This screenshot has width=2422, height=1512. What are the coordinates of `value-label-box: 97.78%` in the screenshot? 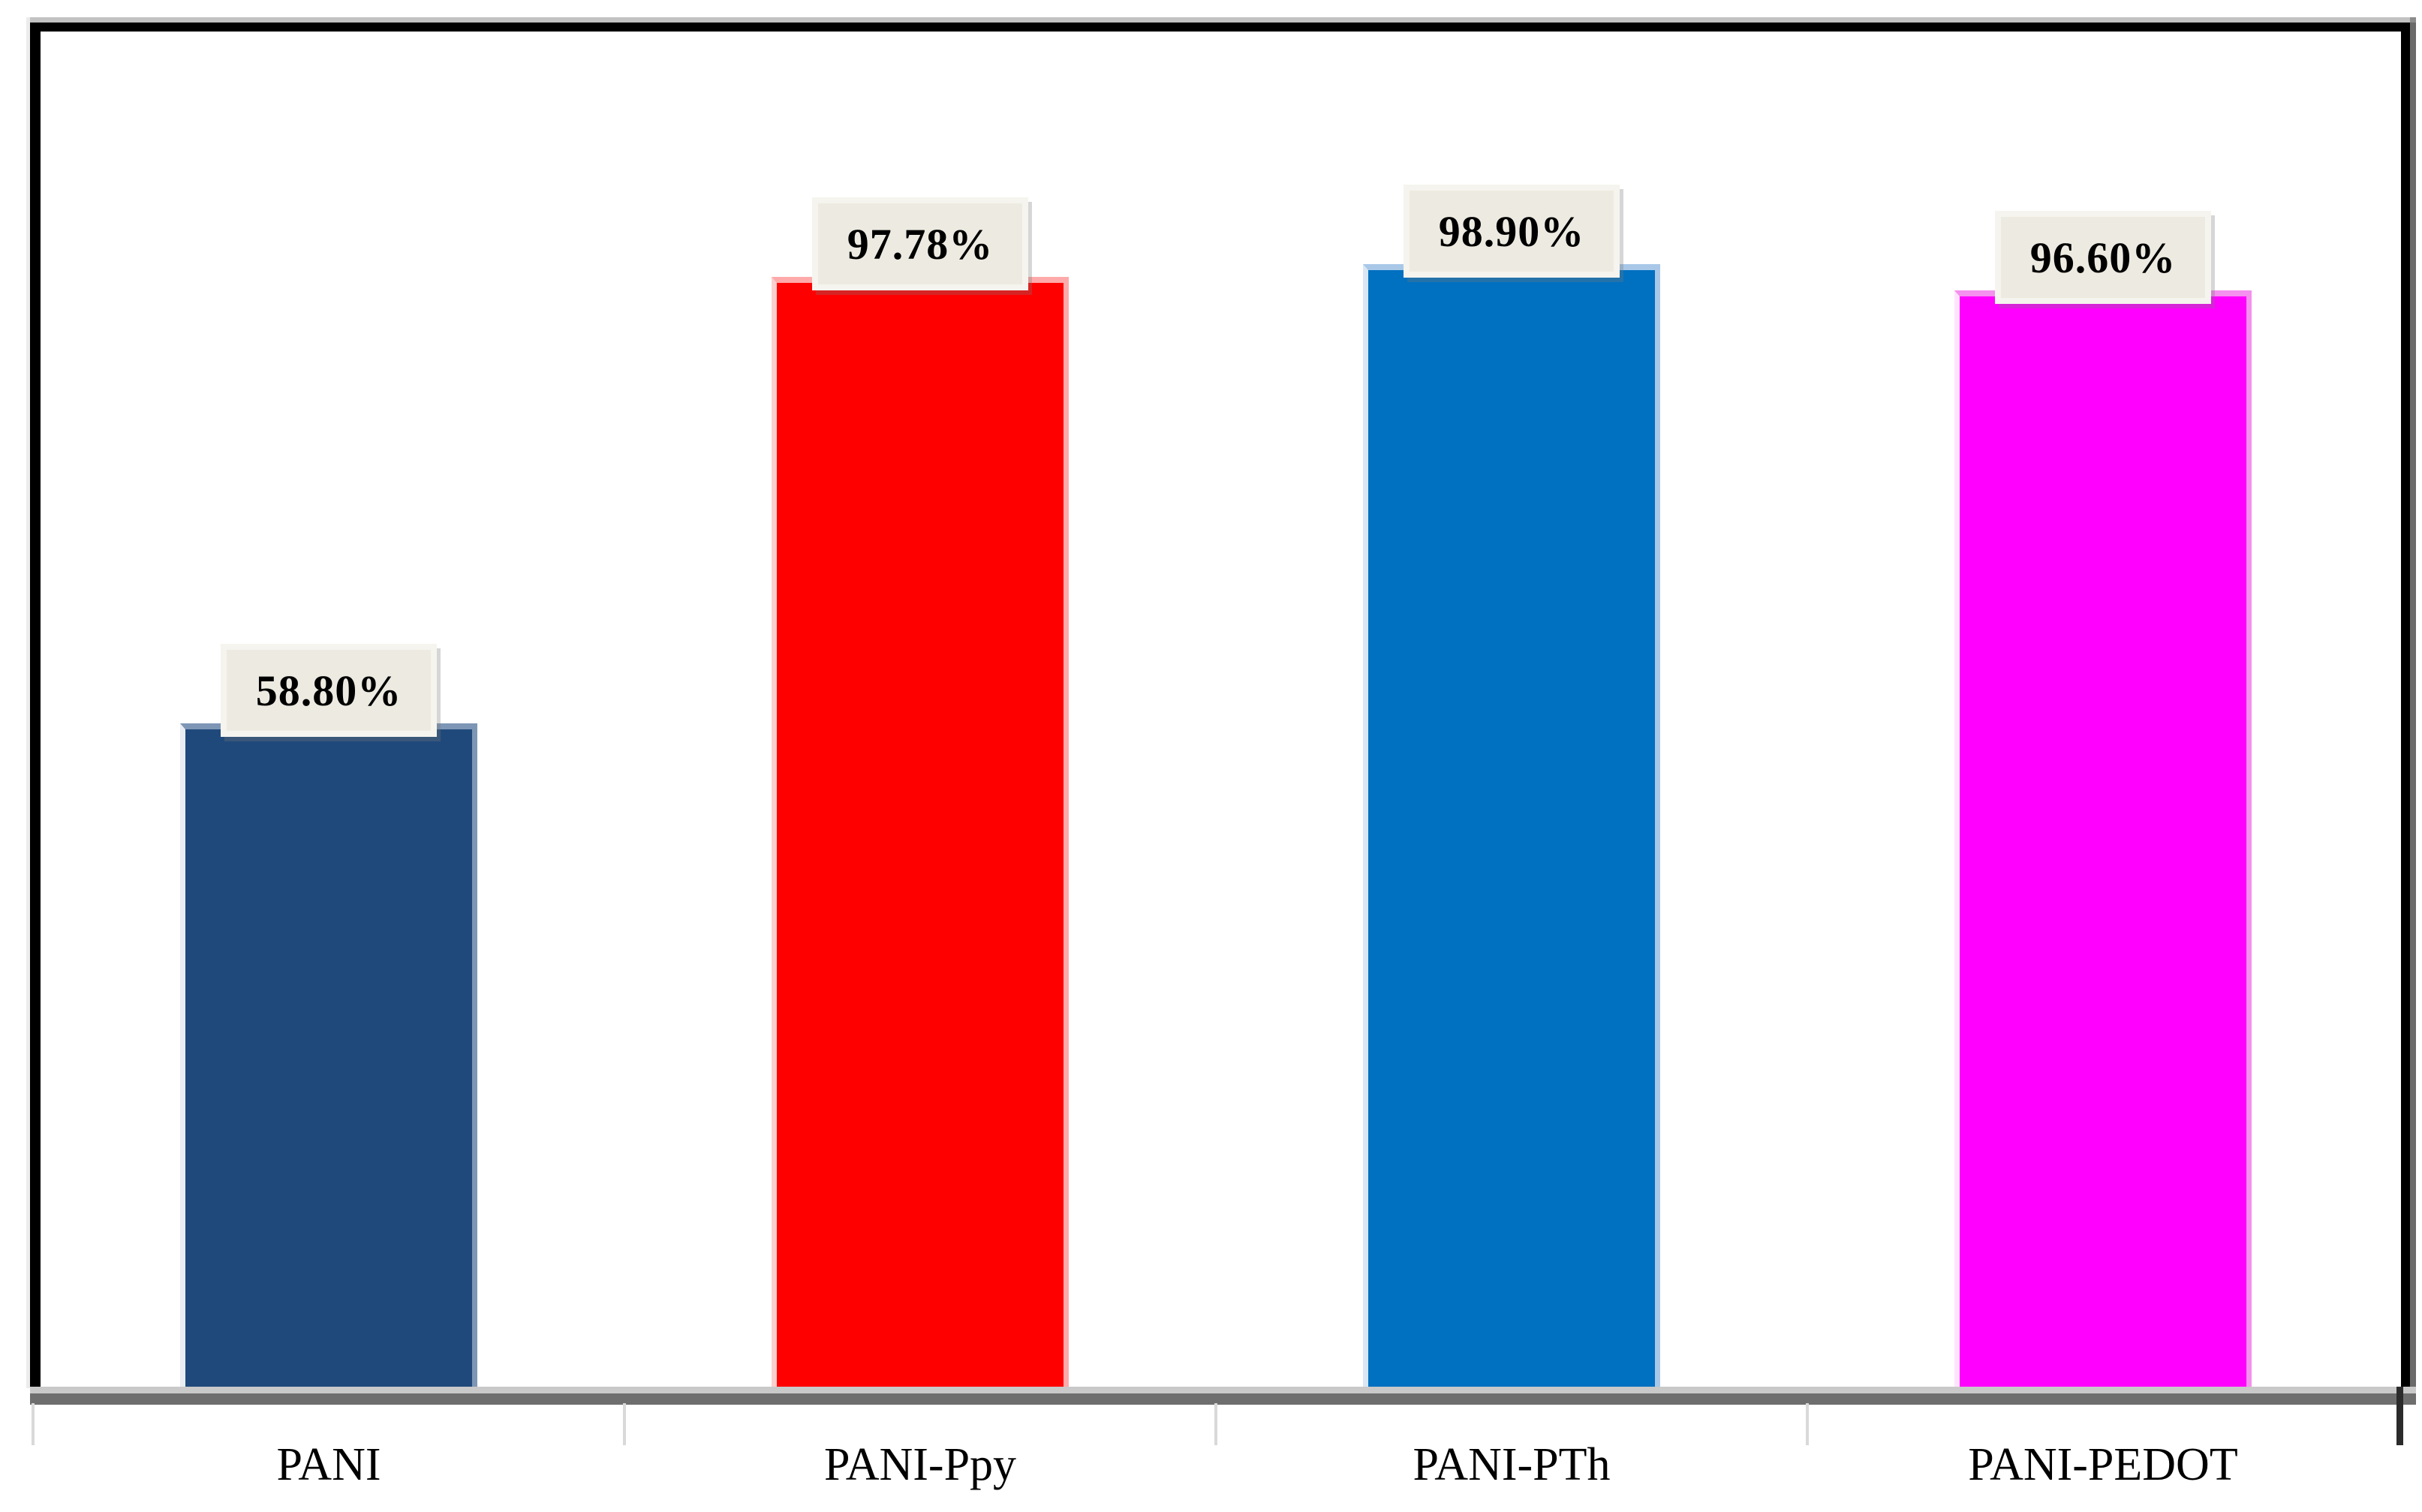 It's located at (920, 243).